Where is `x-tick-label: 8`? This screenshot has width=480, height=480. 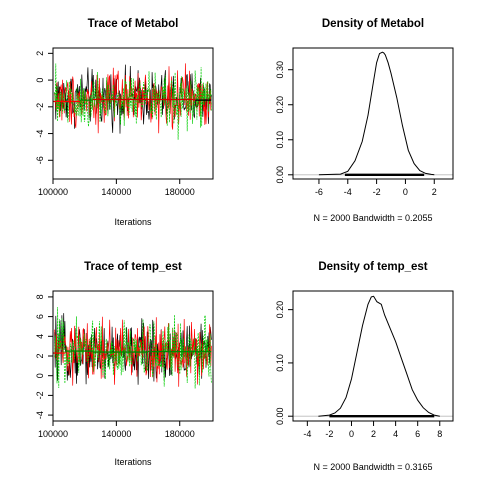 x-tick-label: 8 is located at coordinates (439, 434).